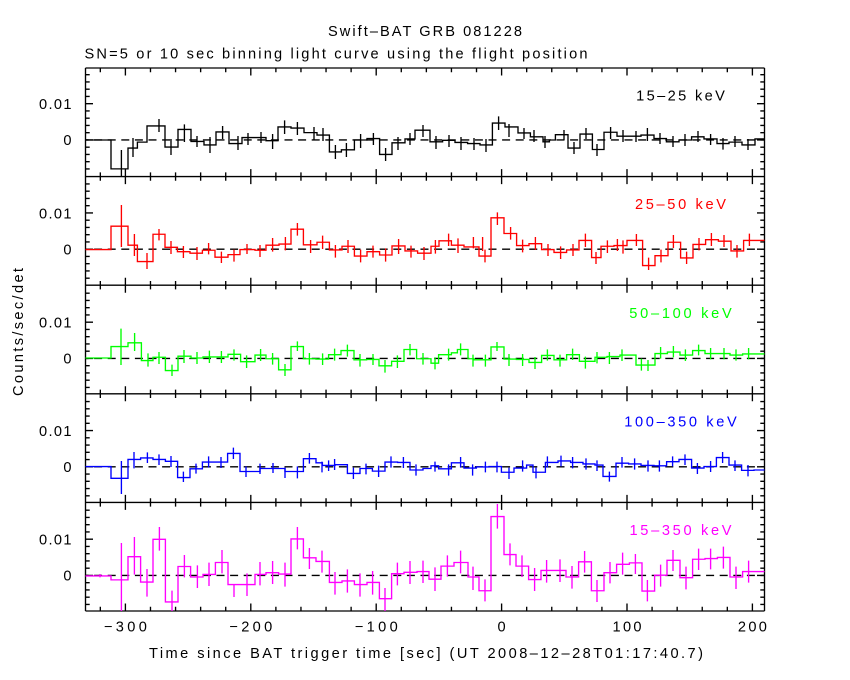 The image size is (850, 680). I want to click on svg-text: 15–25 keV, so click(680, 97).